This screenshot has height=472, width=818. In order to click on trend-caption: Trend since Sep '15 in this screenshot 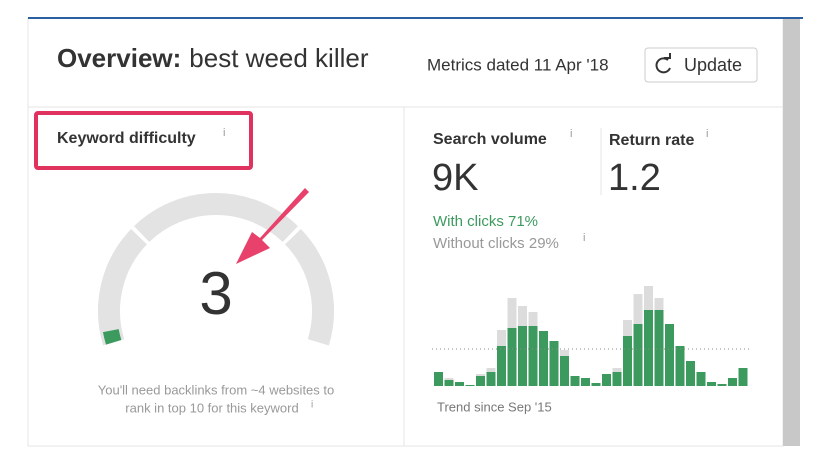, I will do `click(494, 406)`.